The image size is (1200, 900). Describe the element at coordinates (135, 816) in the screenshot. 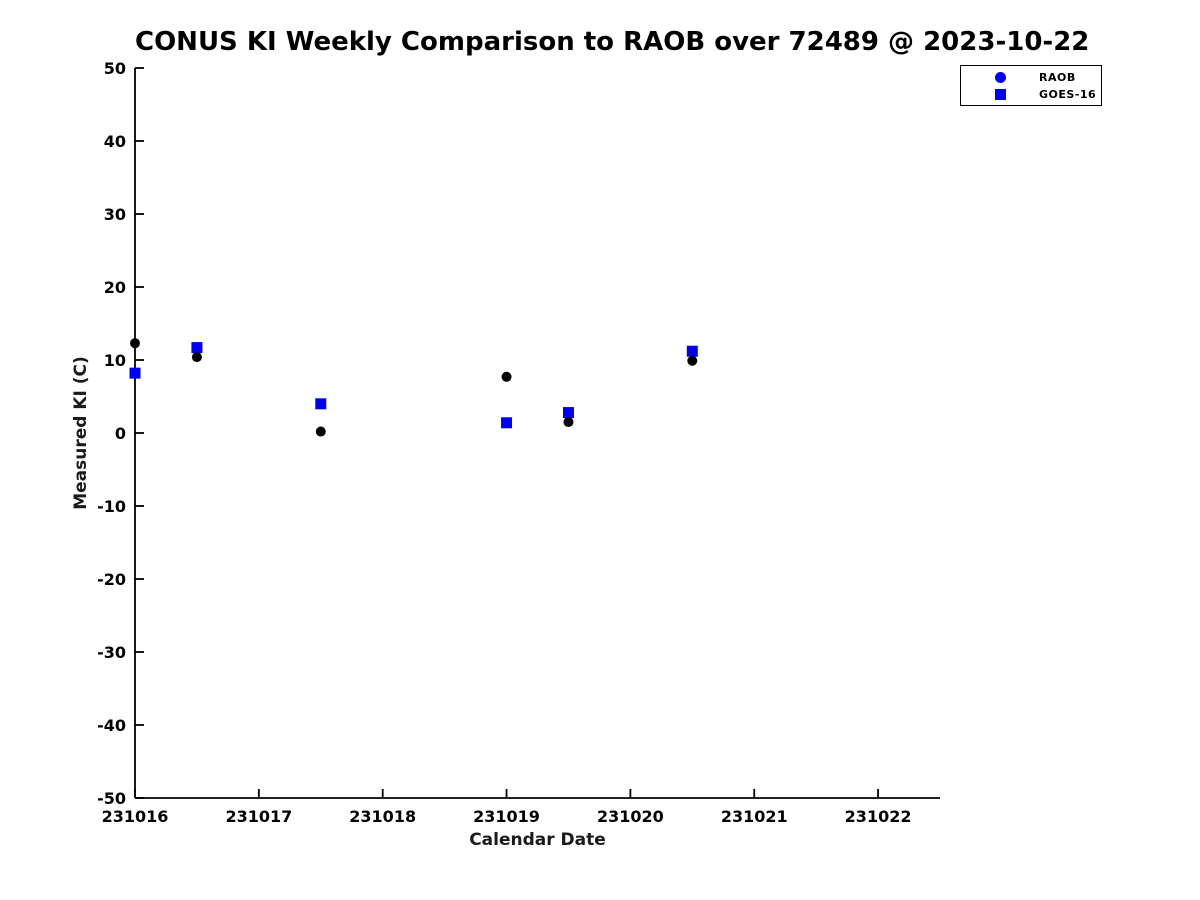

I see `x-tick-label: 231016` at that location.